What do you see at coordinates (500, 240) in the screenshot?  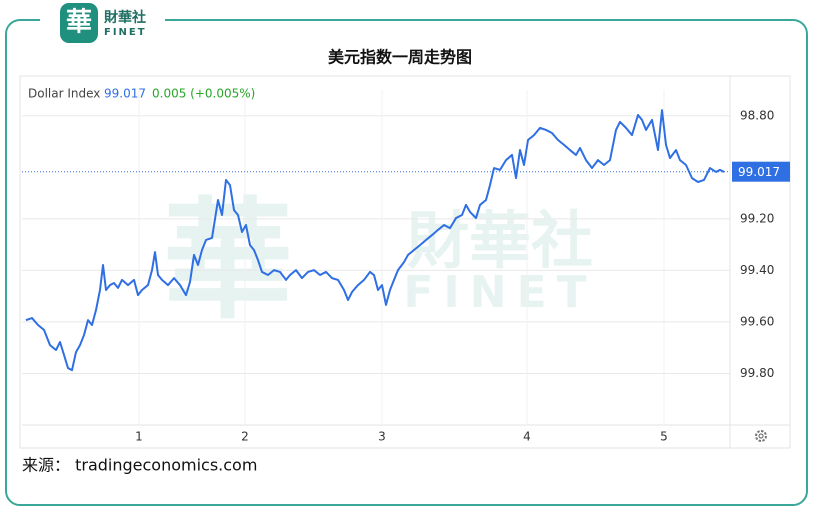 I see `watermark-name: 財華社` at bounding box center [500, 240].